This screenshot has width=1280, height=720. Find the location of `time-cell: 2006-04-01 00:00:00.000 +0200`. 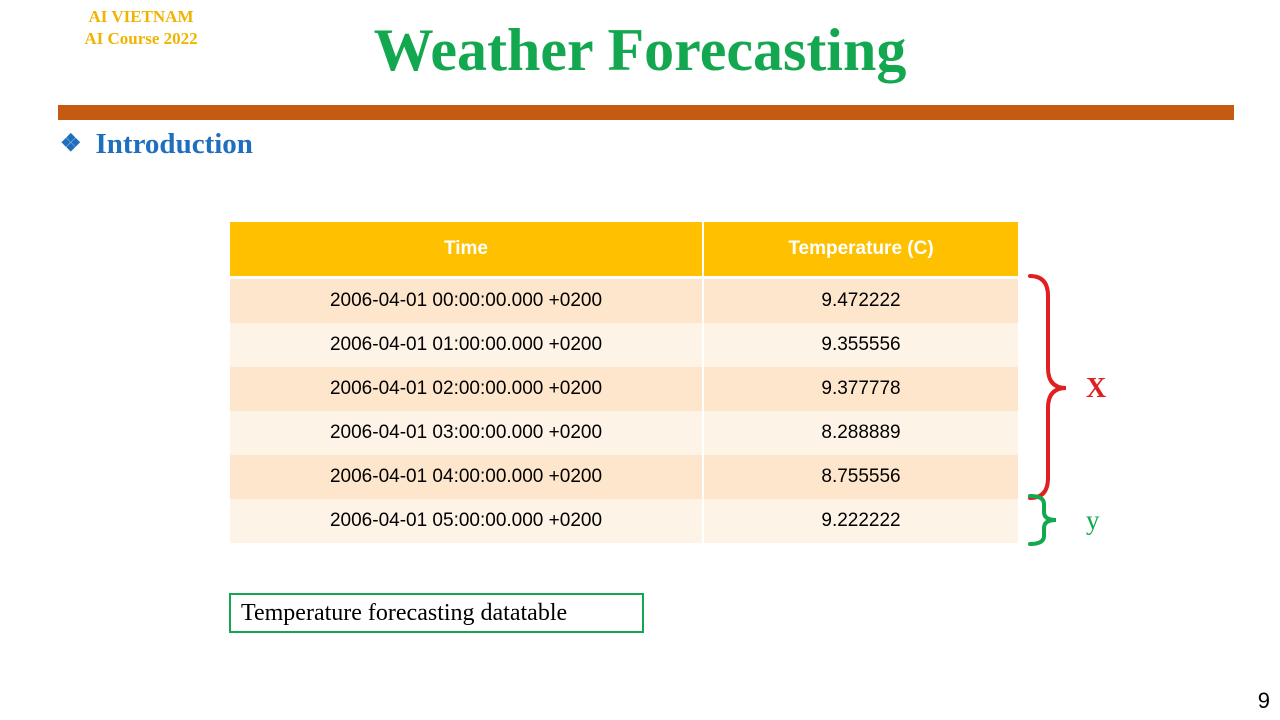

time-cell: 2006-04-01 00:00:00.000 +0200 is located at coordinates (466, 300).